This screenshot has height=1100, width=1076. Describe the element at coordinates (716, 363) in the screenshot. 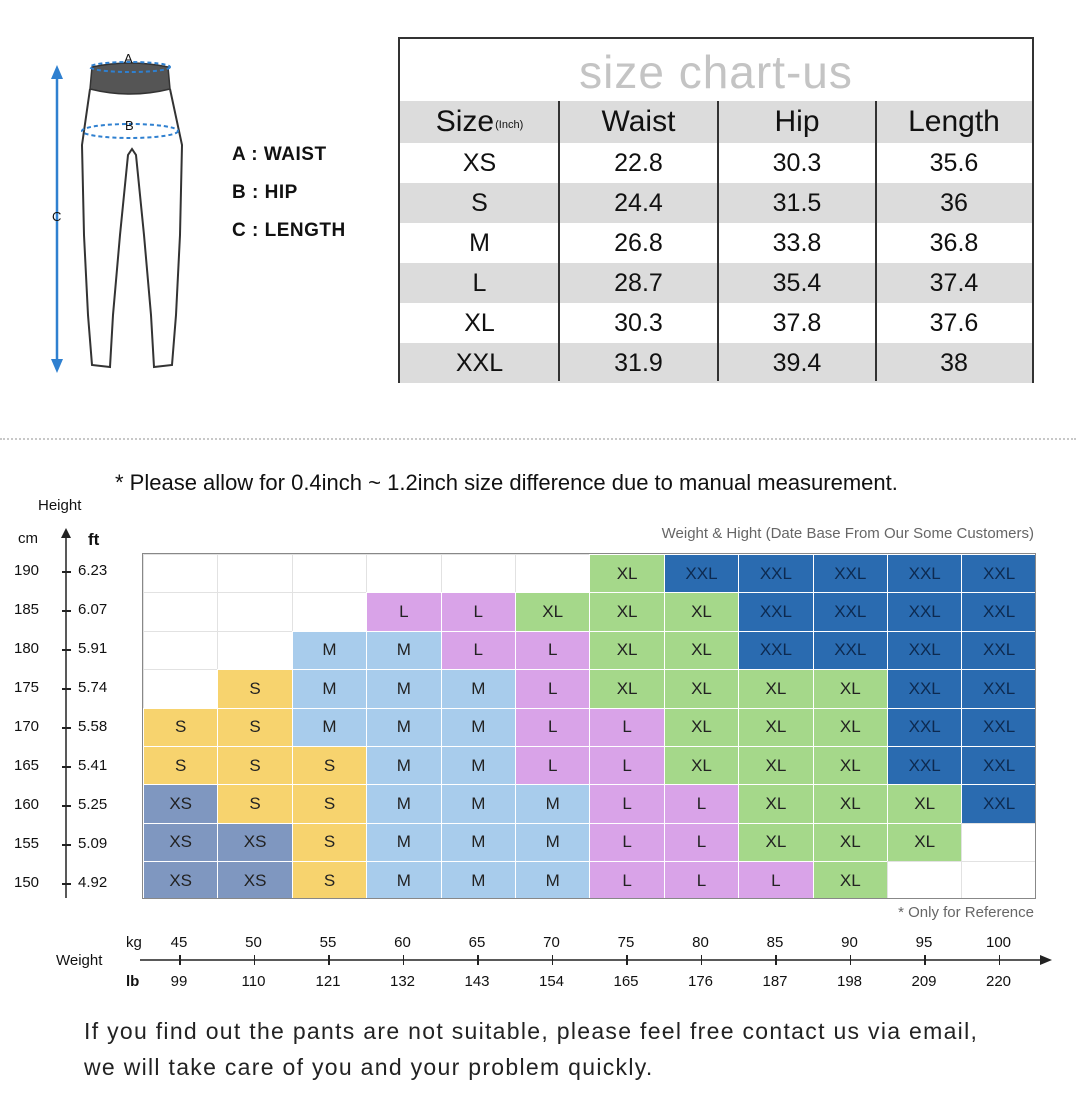

I see `size-table-row: XXL 31.9 39.4 38` at that location.